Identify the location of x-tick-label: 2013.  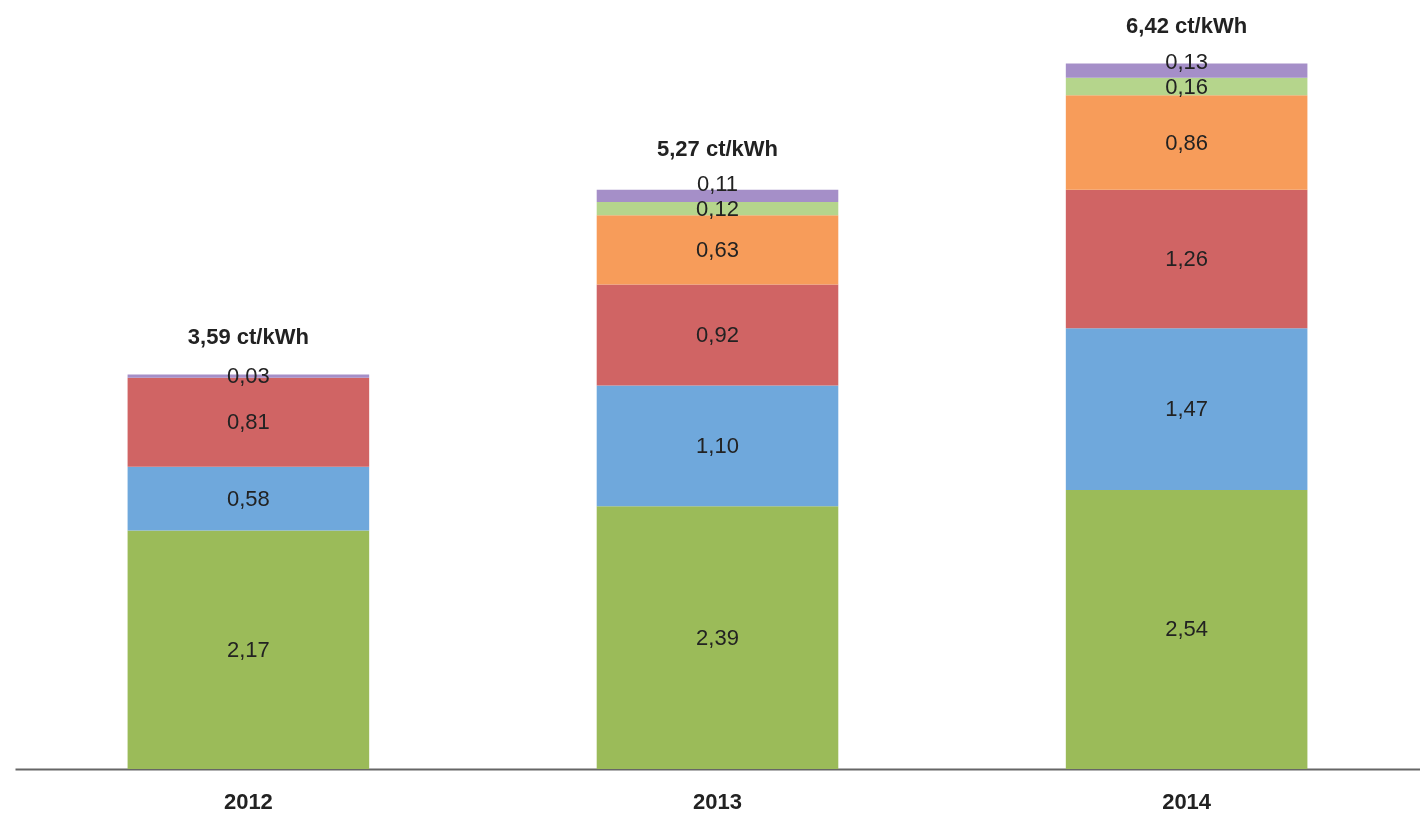
(717, 801).